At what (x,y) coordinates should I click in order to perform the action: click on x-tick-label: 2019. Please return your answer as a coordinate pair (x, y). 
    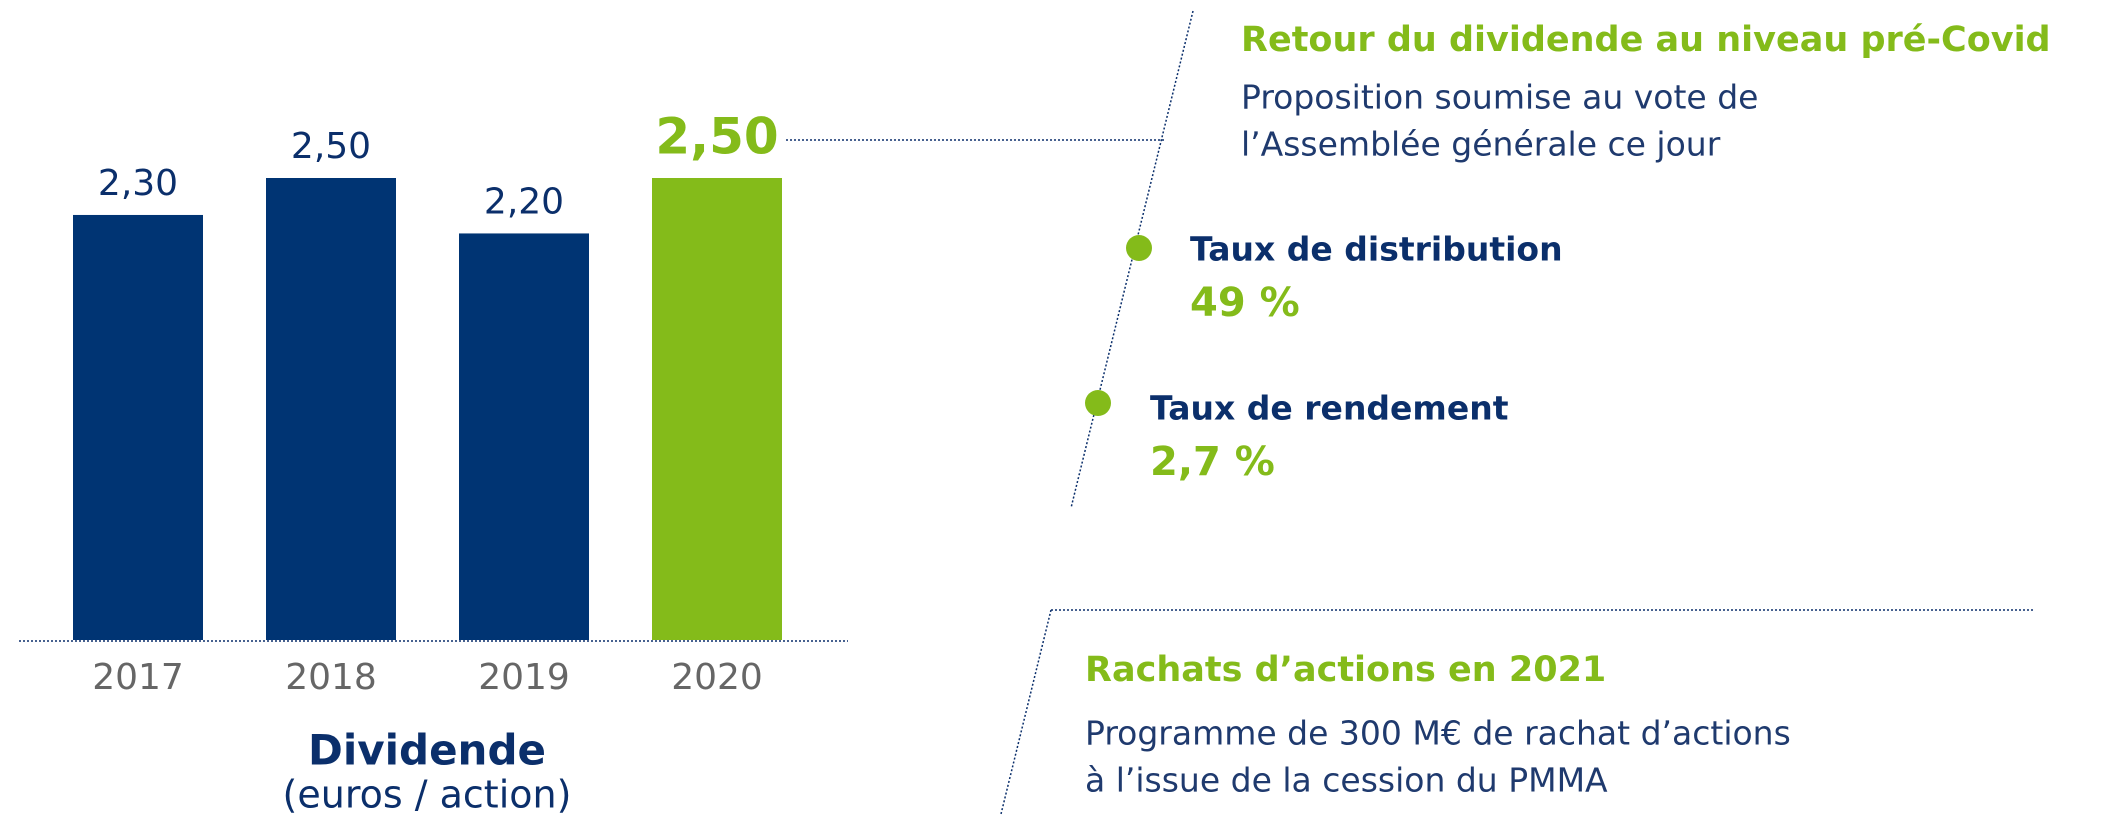
    Looking at the image, I should click on (524, 677).